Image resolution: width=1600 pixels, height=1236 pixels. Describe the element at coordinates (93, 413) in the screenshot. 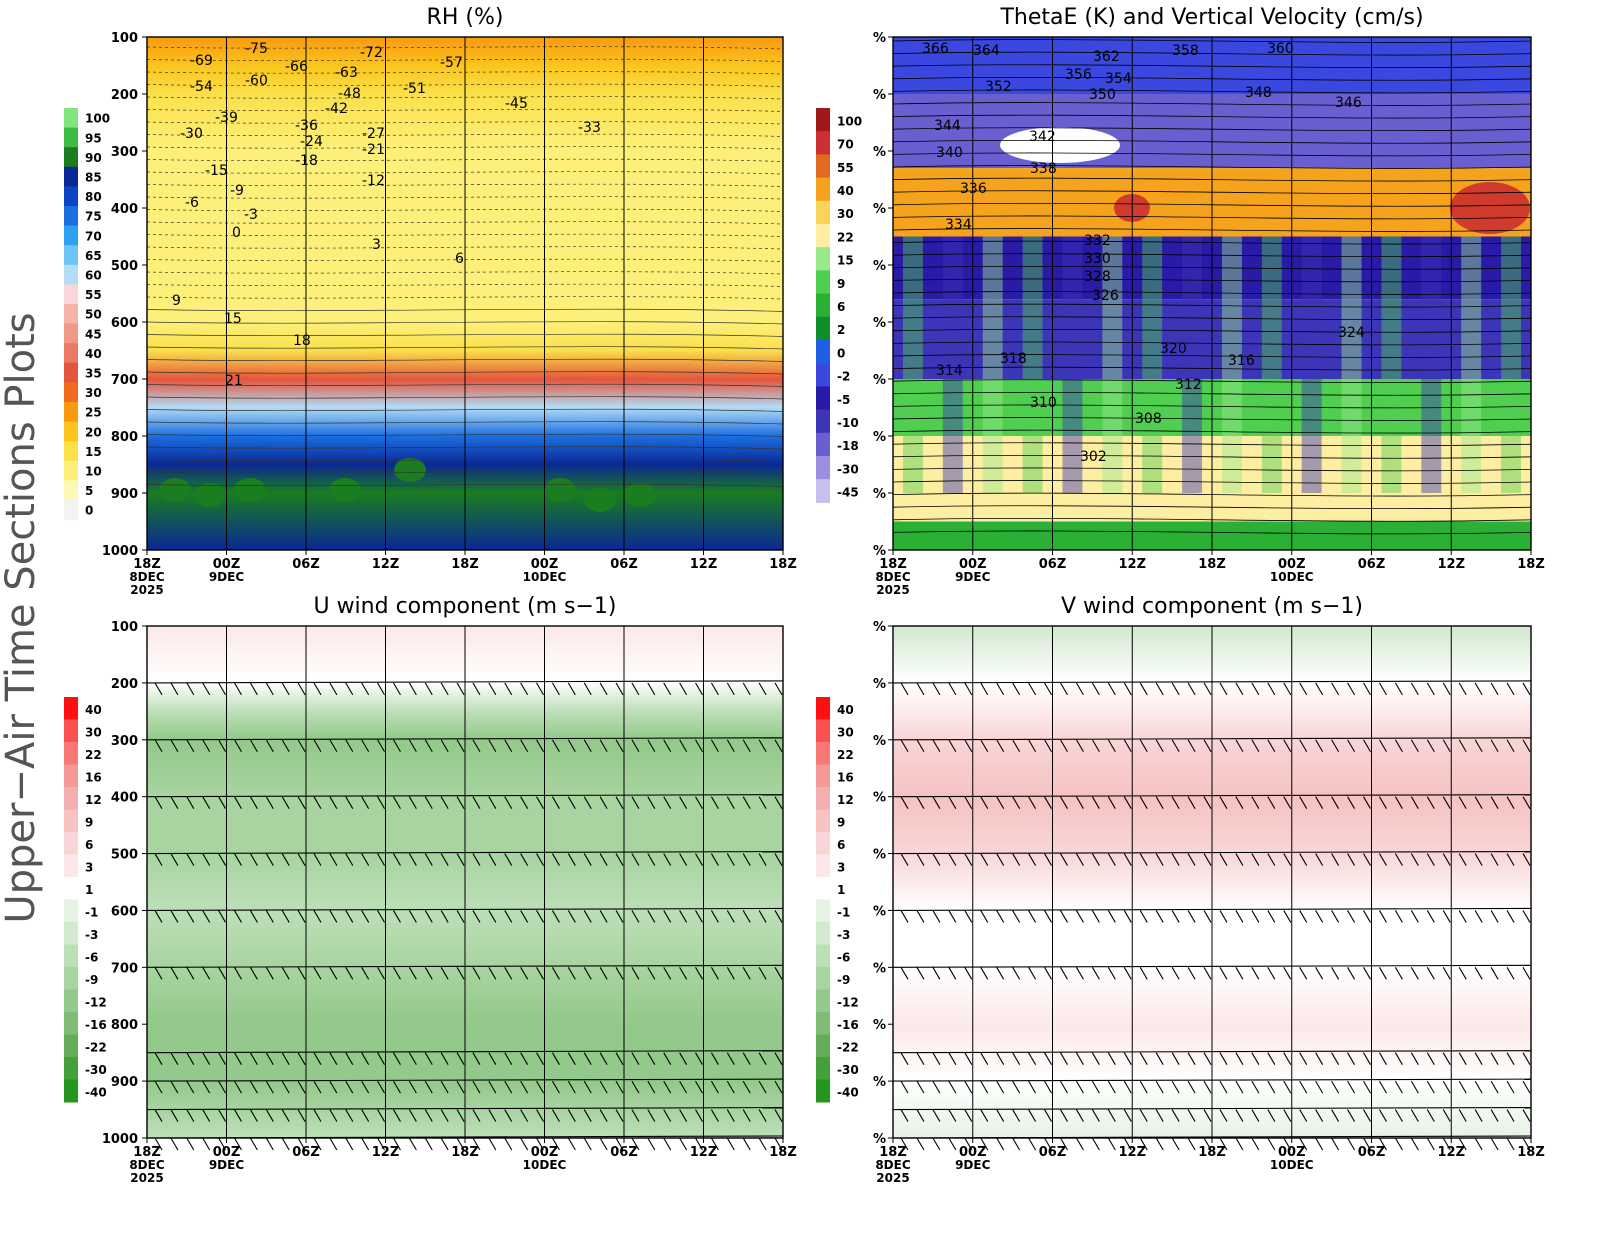

I see `rh-colorbar-label: 25` at that location.